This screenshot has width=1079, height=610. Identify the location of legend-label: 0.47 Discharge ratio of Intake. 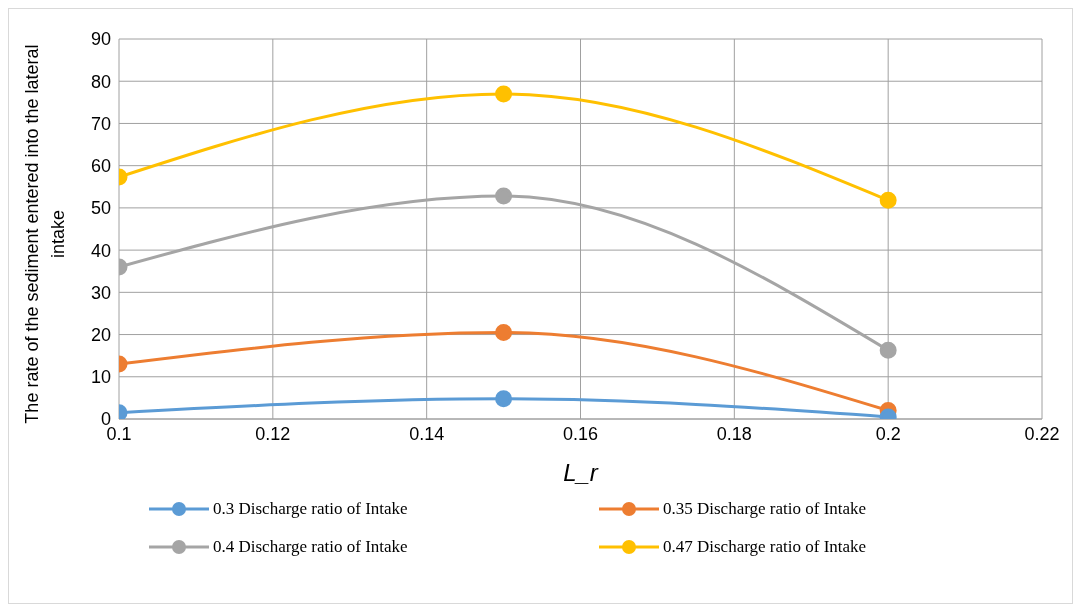
(765, 547).